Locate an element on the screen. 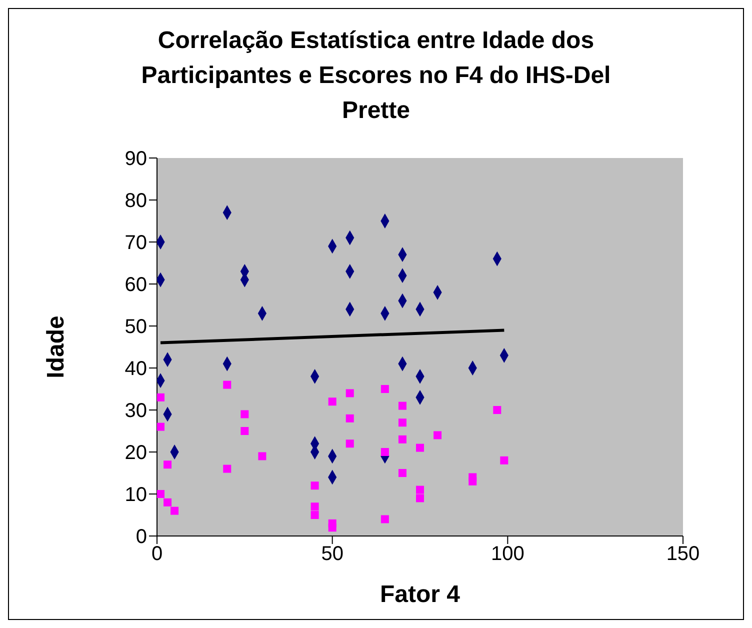  y-tick-label: 70 is located at coordinates (135, 243).